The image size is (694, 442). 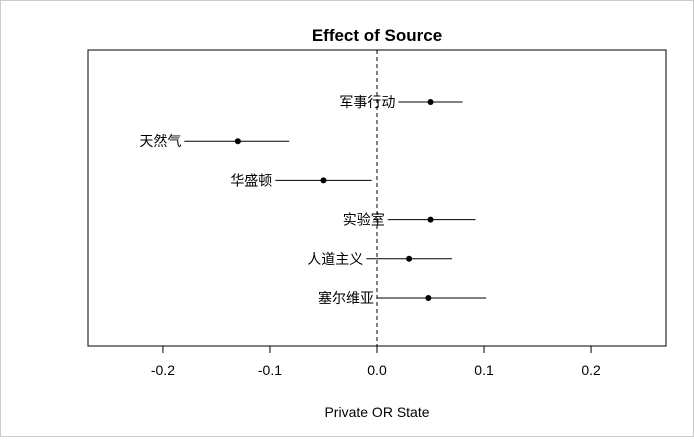 What do you see at coordinates (376, 412) in the screenshot?
I see `x-axis-label: Private OR State` at bounding box center [376, 412].